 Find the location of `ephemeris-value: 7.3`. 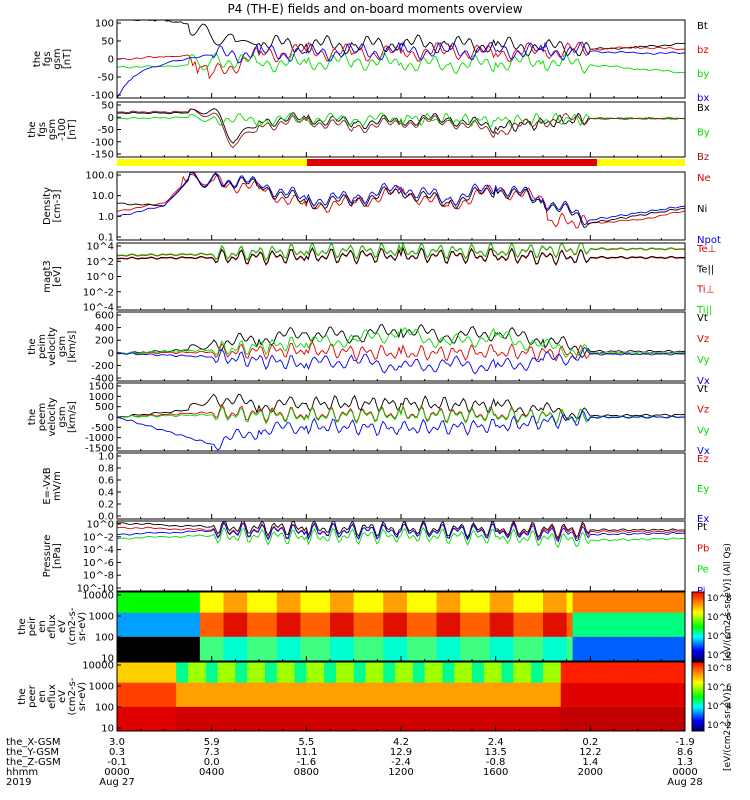

ephemeris-value: 7.3 is located at coordinates (212, 752).